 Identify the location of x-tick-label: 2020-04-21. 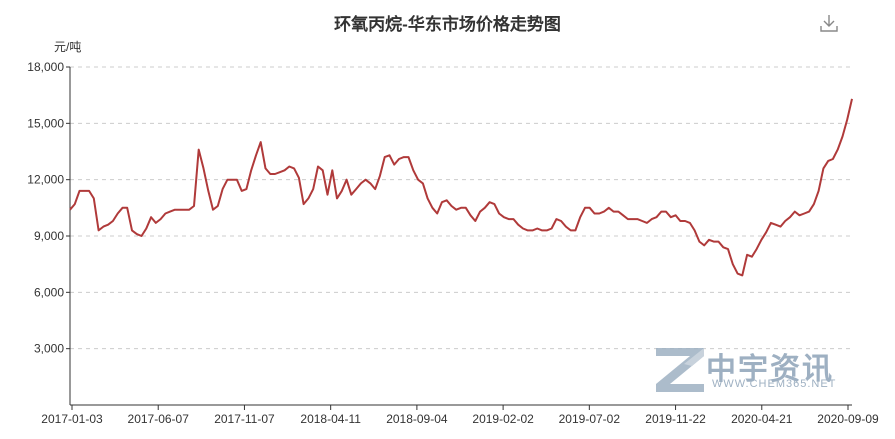
(762, 419).